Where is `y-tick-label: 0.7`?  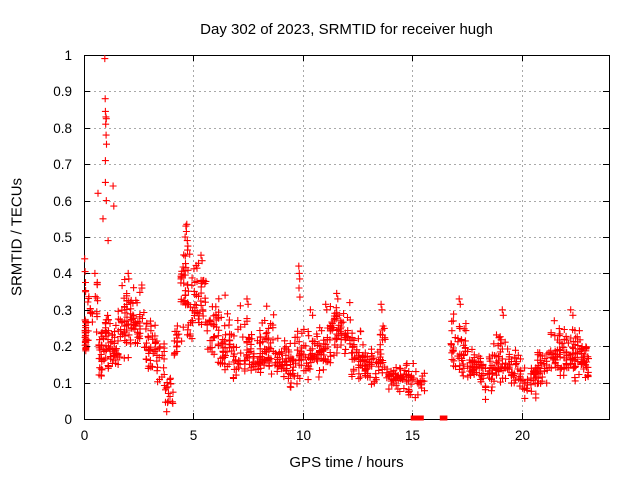 y-tick-label: 0.7 is located at coordinates (62, 164).